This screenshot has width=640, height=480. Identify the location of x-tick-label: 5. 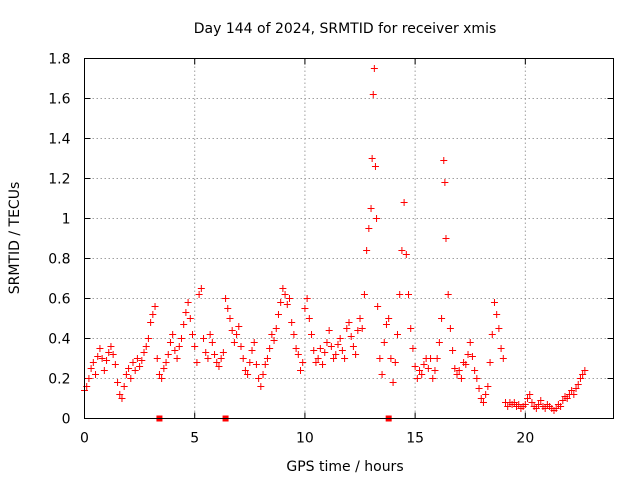
(194, 439).